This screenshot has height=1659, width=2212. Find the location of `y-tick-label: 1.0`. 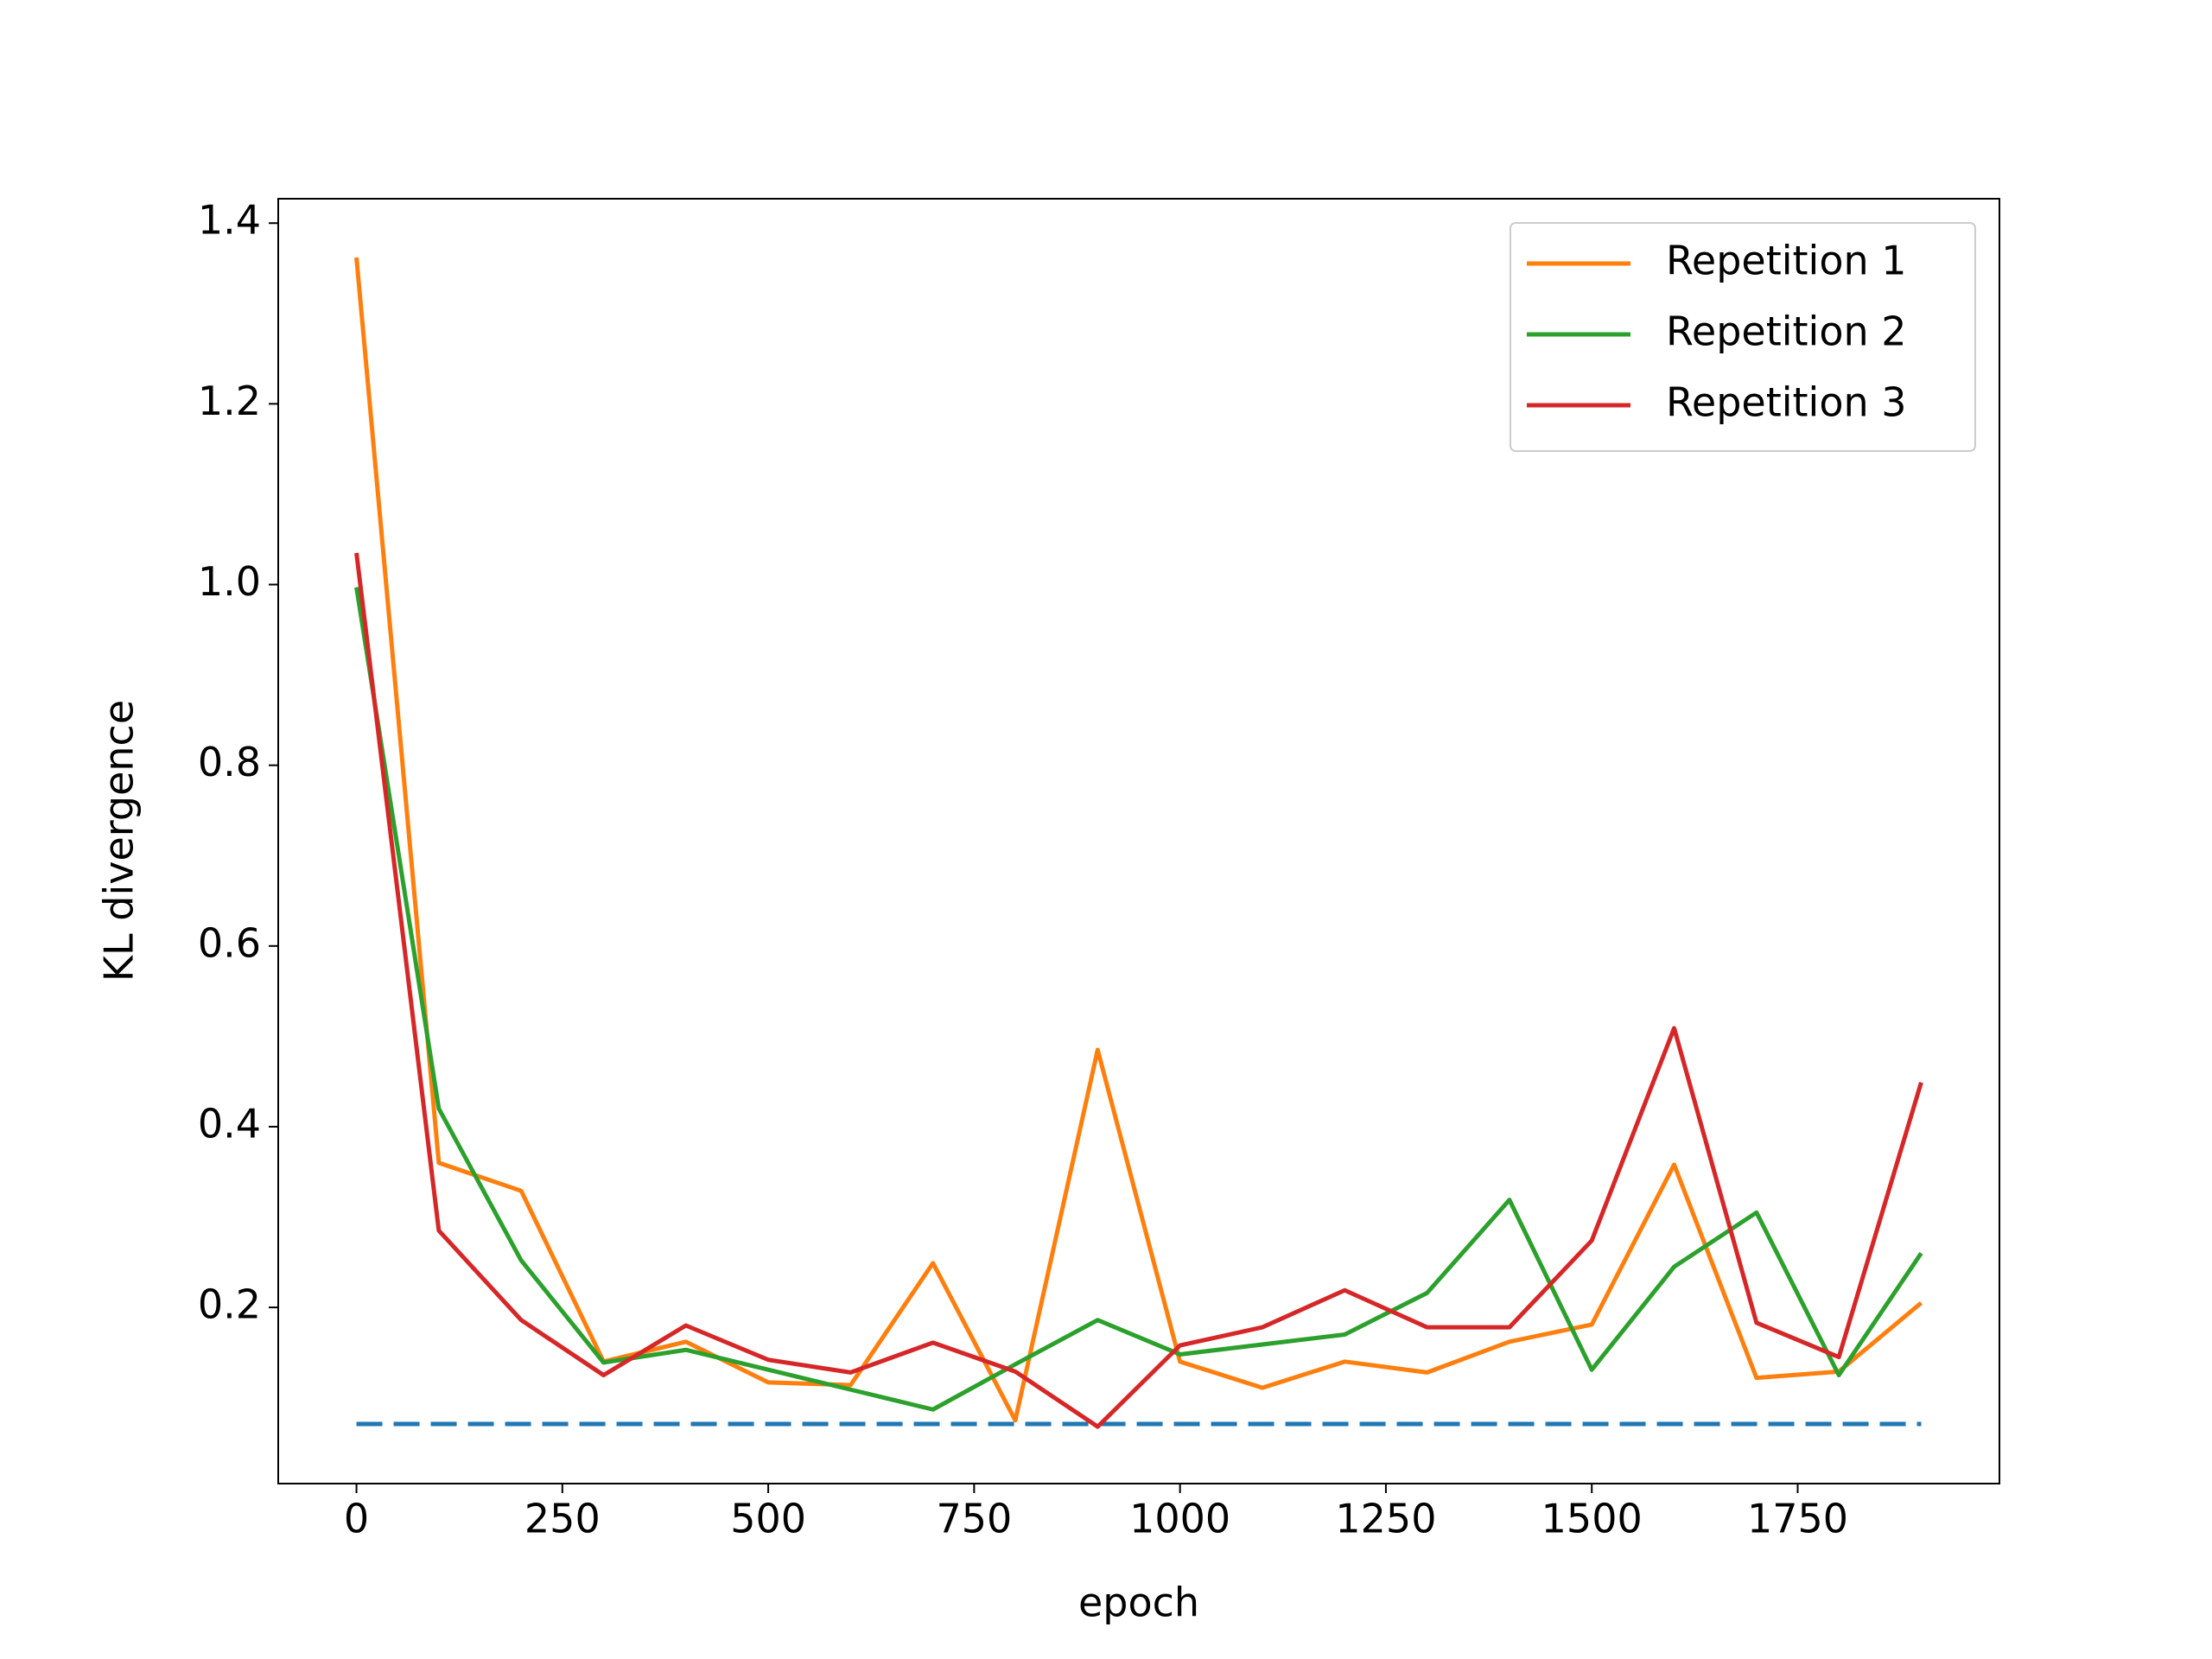

y-tick-label: 1.0 is located at coordinates (230, 581).